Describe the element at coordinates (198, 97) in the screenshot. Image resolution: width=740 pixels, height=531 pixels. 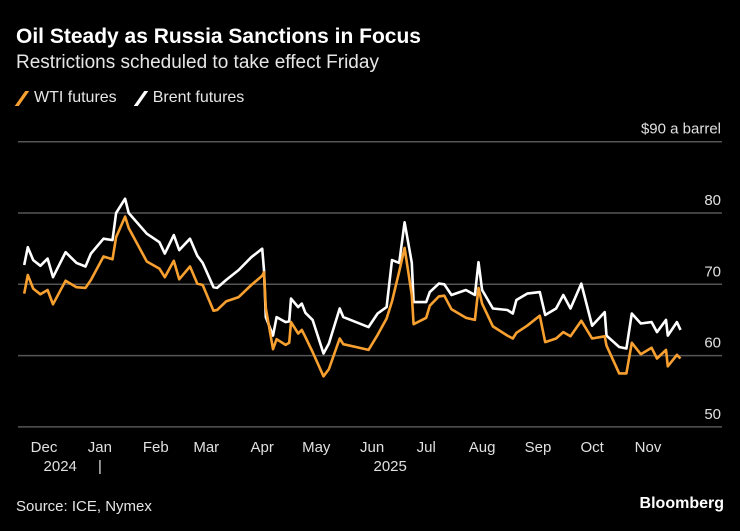
I see `legend-label-brent: Brent futures` at that location.